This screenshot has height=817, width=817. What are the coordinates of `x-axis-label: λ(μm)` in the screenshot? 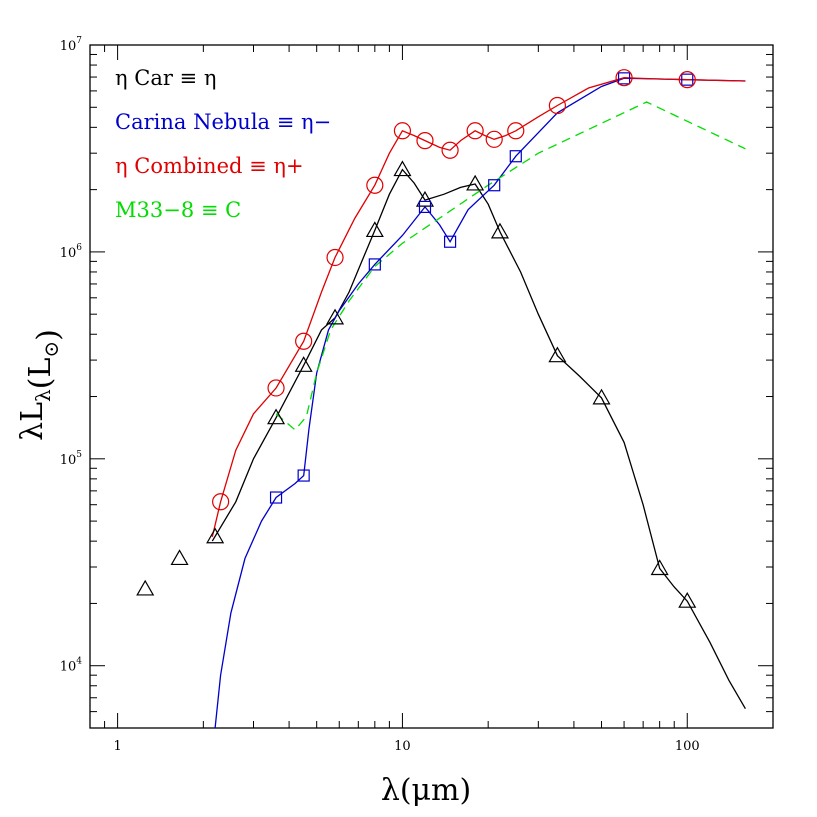 It's located at (426, 790).